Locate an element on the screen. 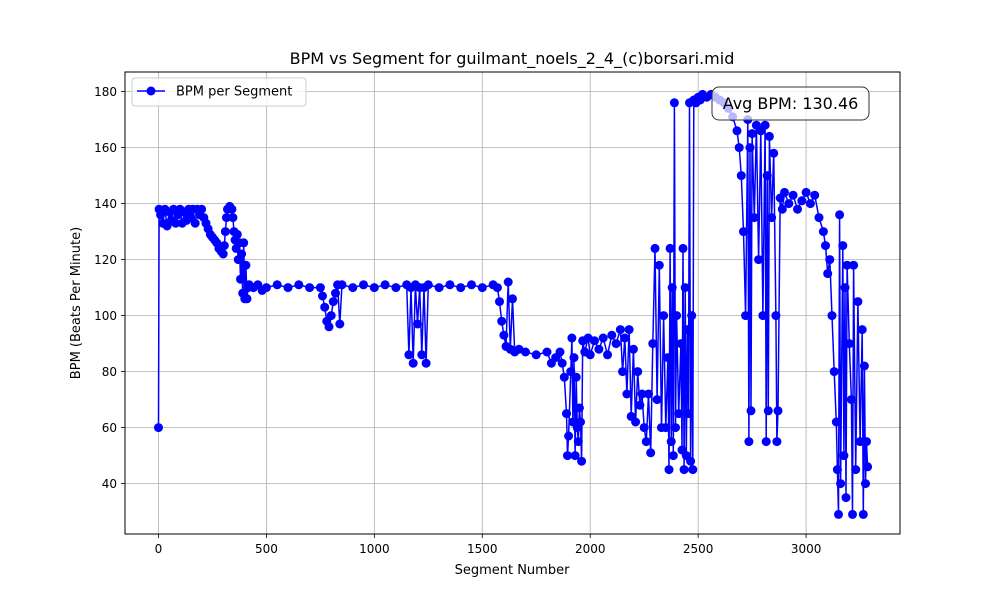 The image size is (1000, 600). annotation-box is located at coordinates (790, 103).